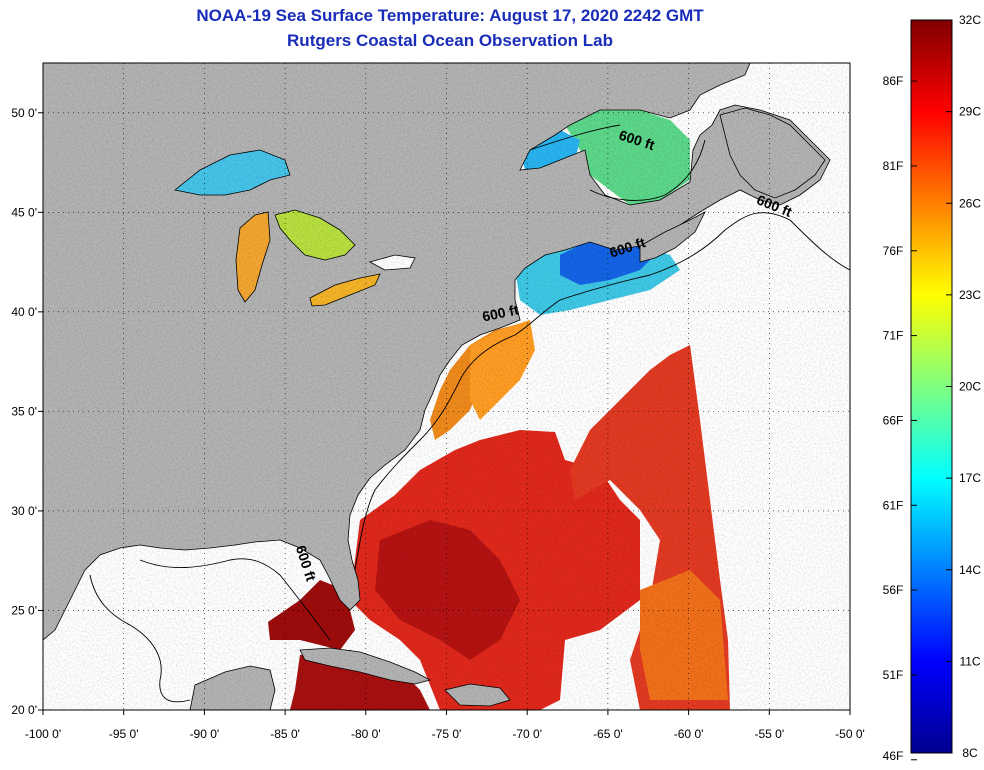  Describe the element at coordinates (893, 251) in the screenshot. I see `colorbar-label-fahrenheit: 76F` at that location.